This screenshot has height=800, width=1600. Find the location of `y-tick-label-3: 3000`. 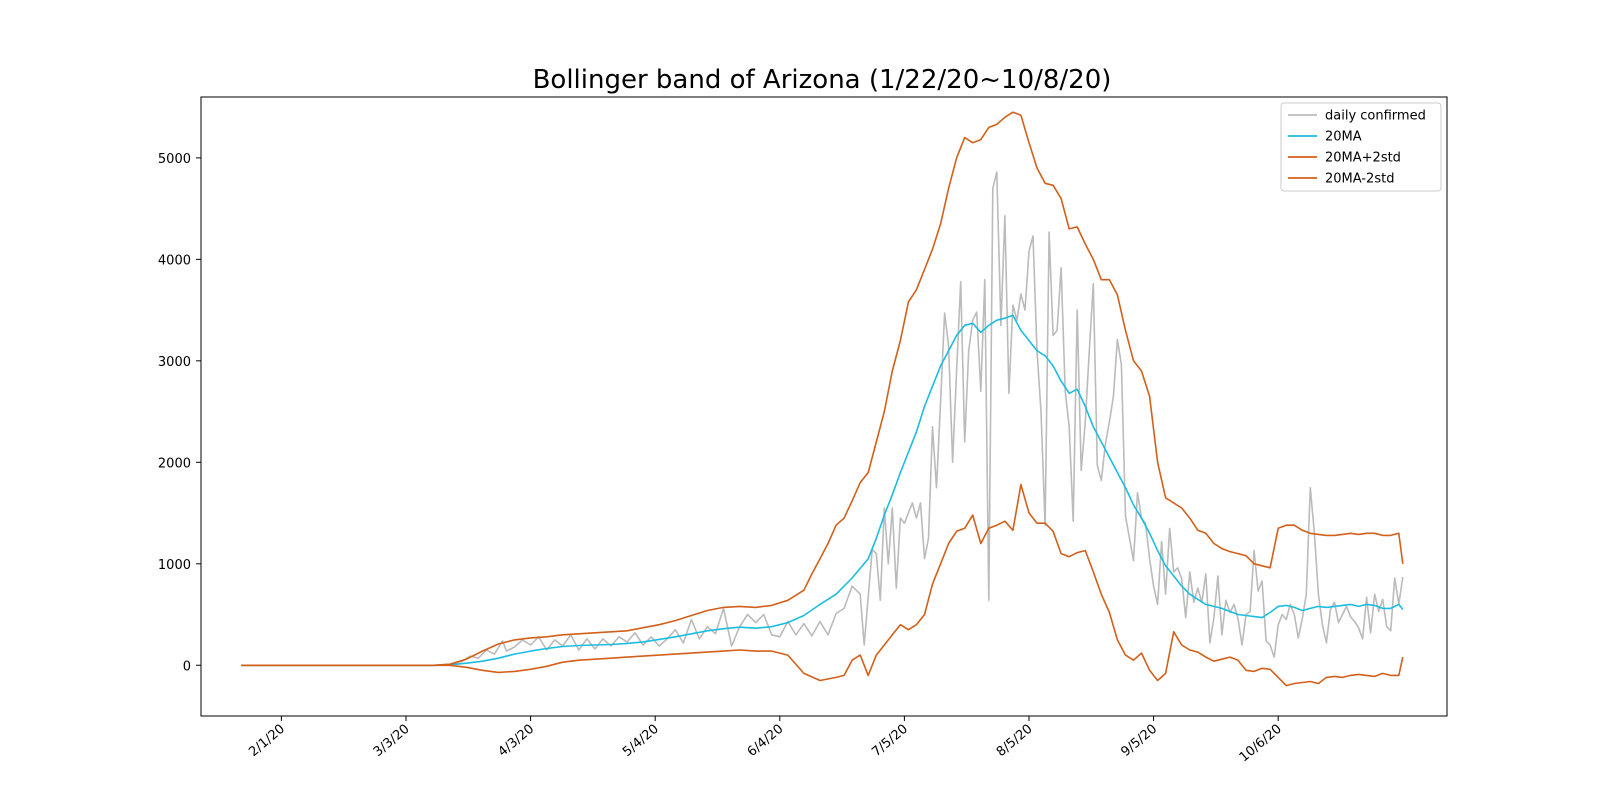

y-tick-label-3: 3000 is located at coordinates (174, 362).